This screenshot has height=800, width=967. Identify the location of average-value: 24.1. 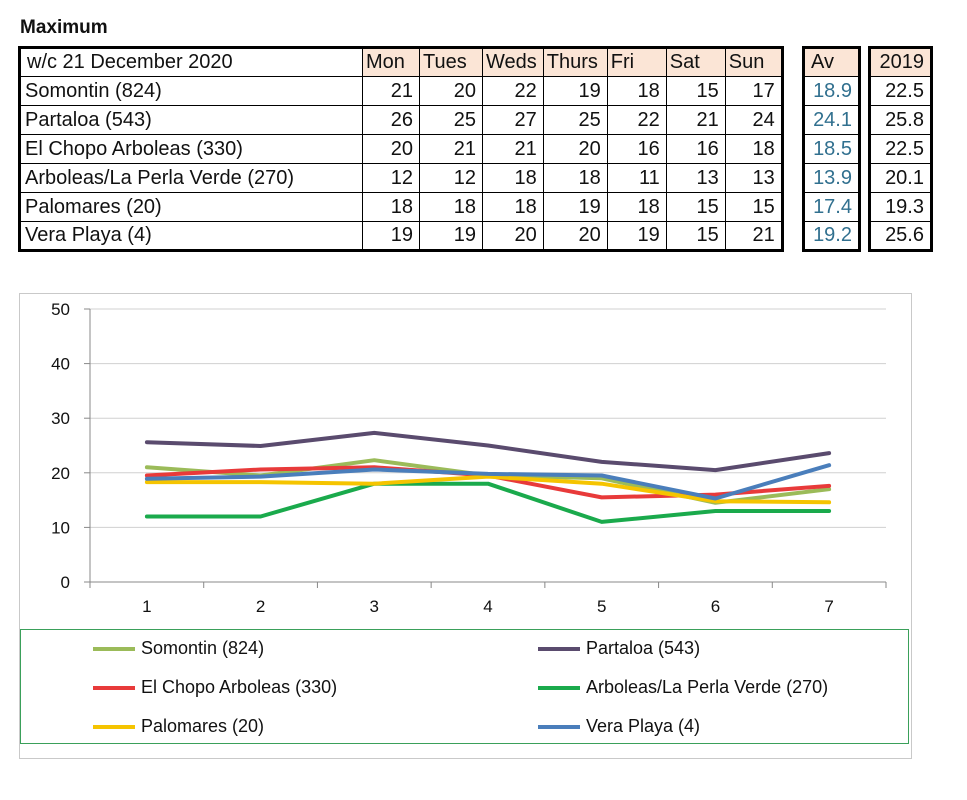
(831, 120).